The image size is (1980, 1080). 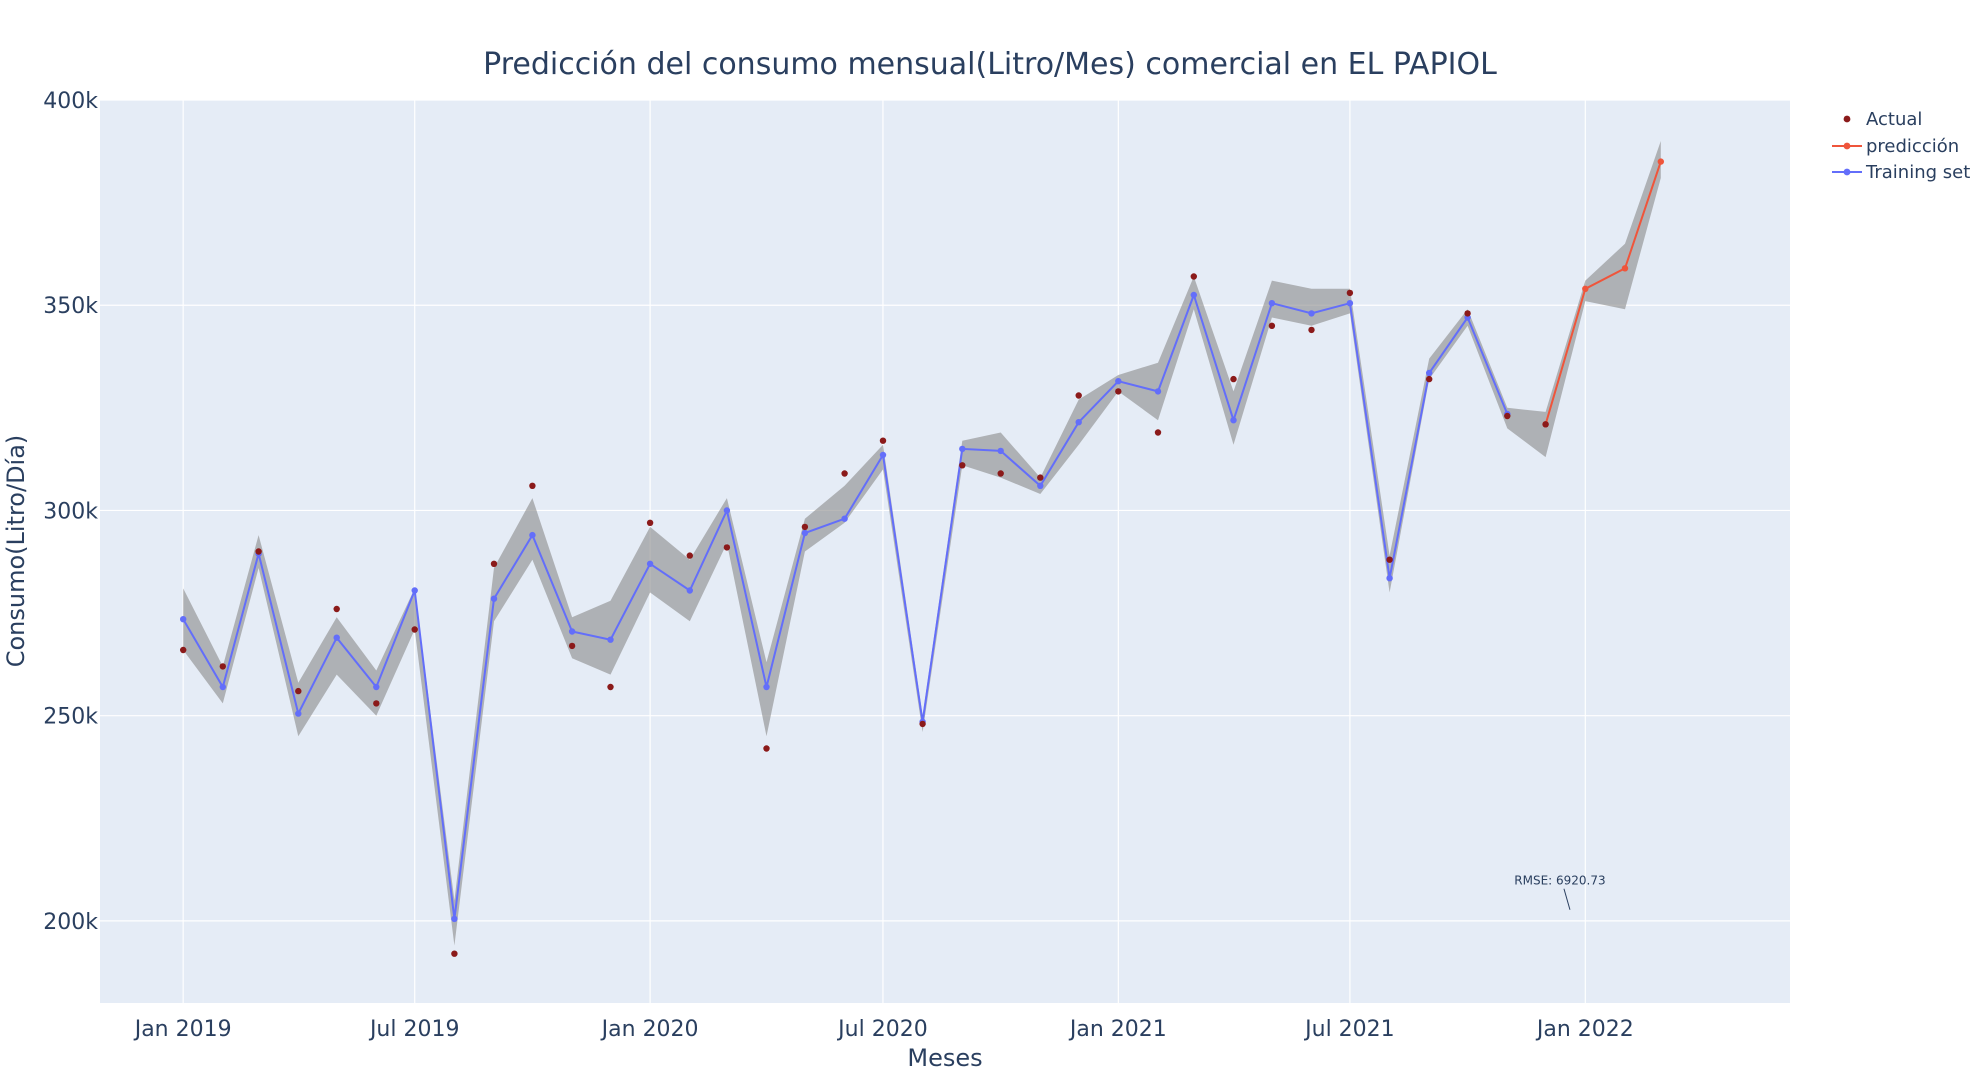 I want to click on legend-label-prediction: predicción, so click(x=1912, y=146).